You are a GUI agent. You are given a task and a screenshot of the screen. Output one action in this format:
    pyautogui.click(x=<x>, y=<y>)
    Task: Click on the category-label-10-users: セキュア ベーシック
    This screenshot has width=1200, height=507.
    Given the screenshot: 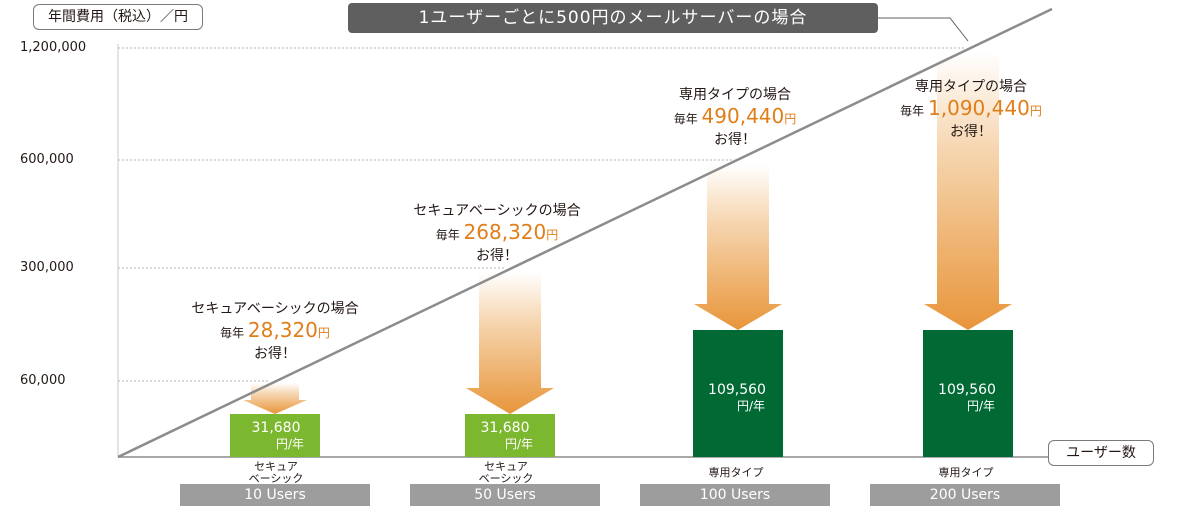 What is the action you would take?
    pyautogui.click(x=276, y=473)
    